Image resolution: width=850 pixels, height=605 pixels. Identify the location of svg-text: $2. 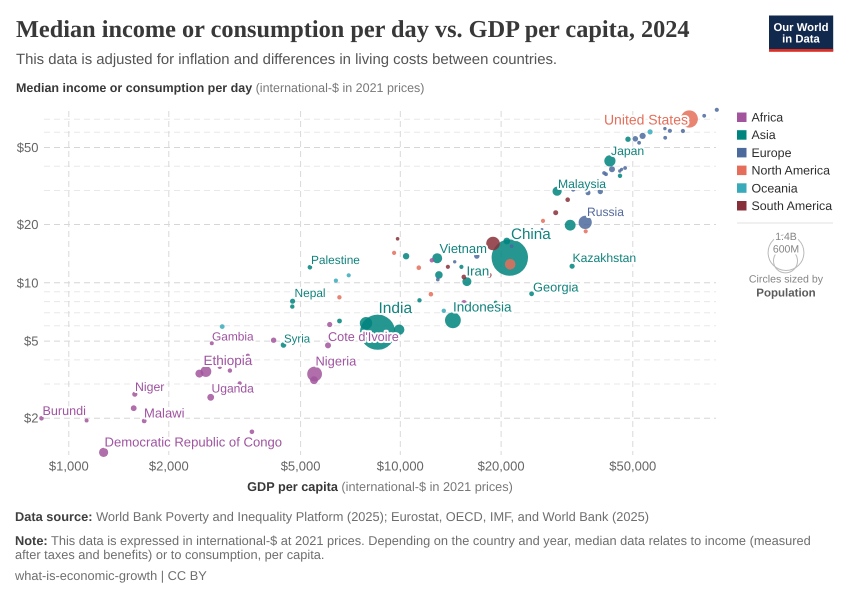
(31, 418).